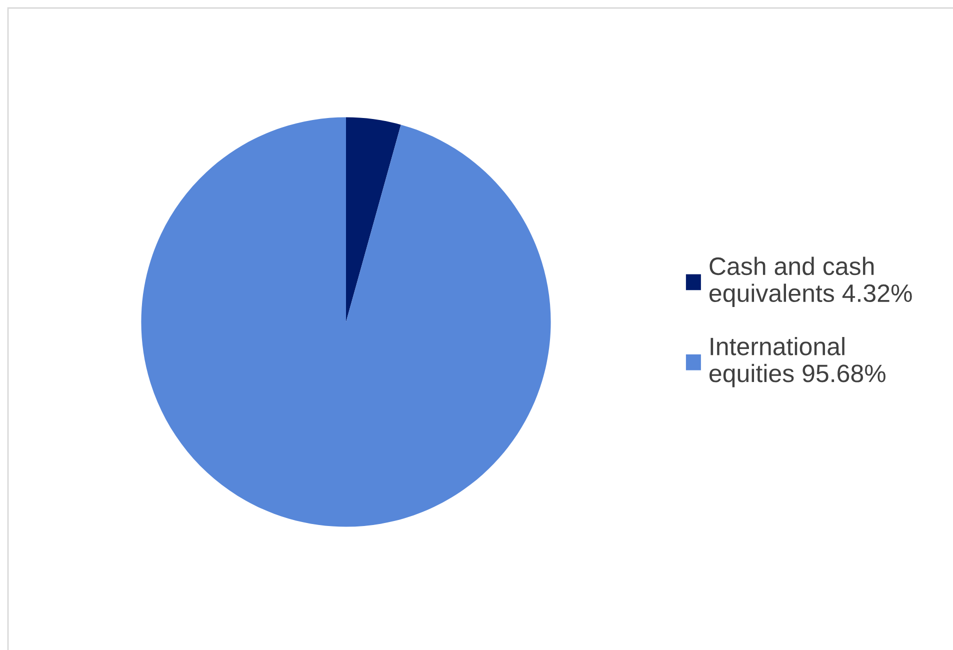 This screenshot has width=953, height=650. I want to click on legend-label: International equities 95.68%, so click(798, 362).